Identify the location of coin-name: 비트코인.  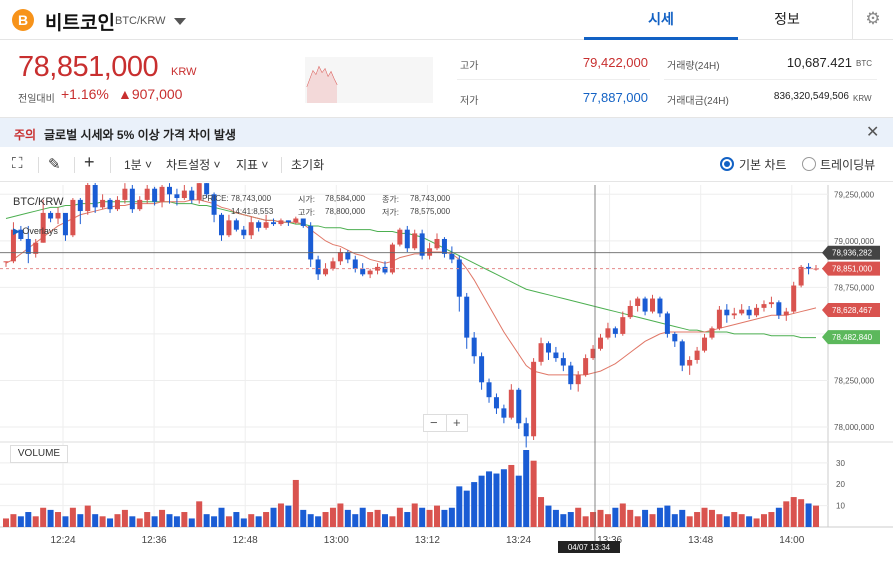
(80, 23).